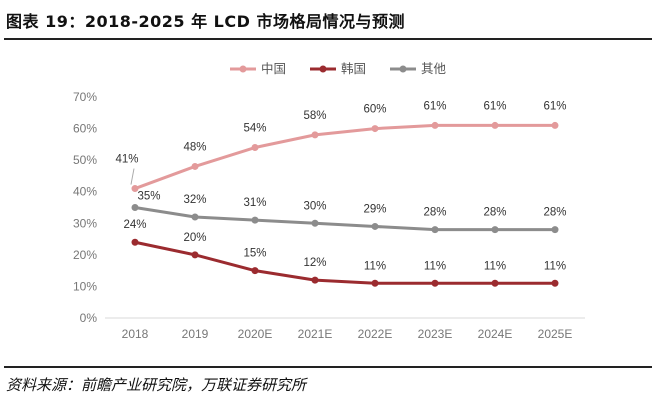 The width and height of the screenshot is (657, 403). Describe the element at coordinates (328, 39) in the screenshot. I see `top-divider` at that location.